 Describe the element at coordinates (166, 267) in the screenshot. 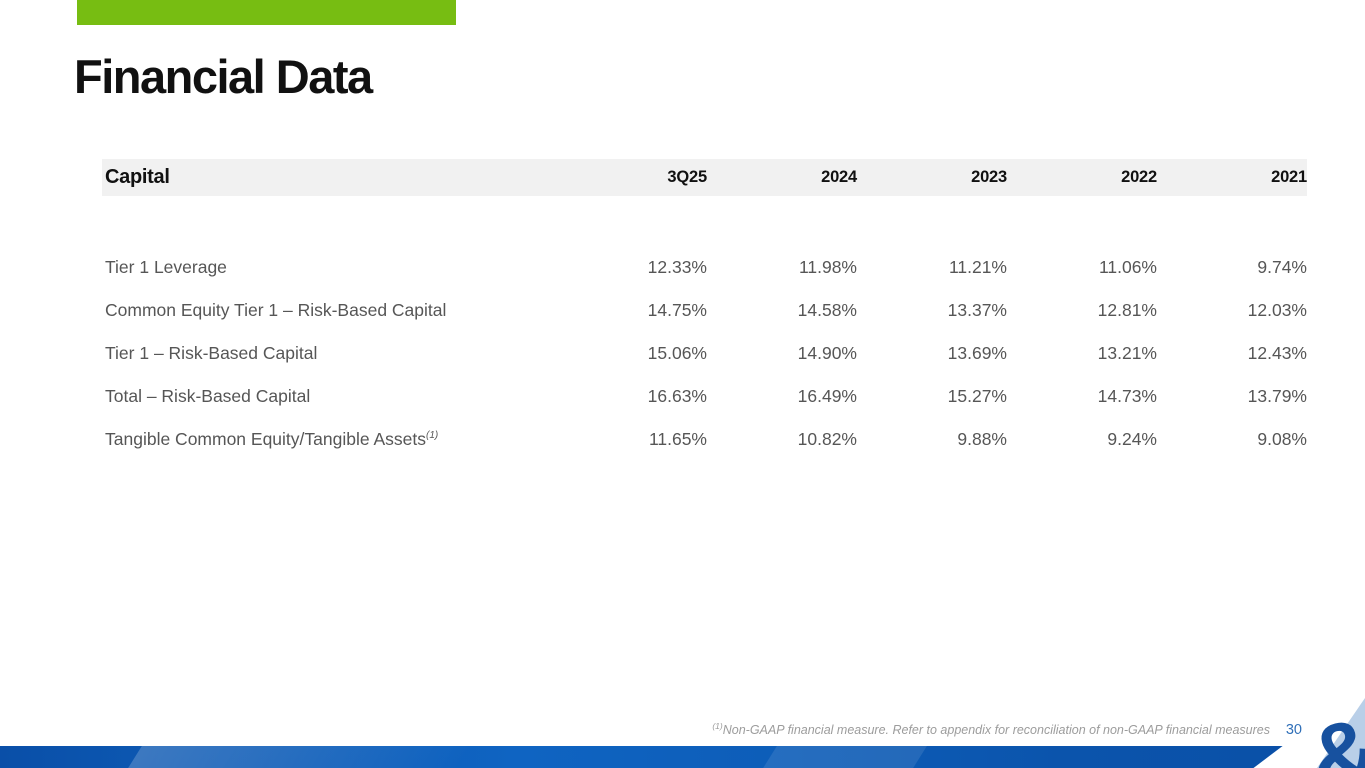

I see `row-label-text: Tier 1 Leverage` at that location.